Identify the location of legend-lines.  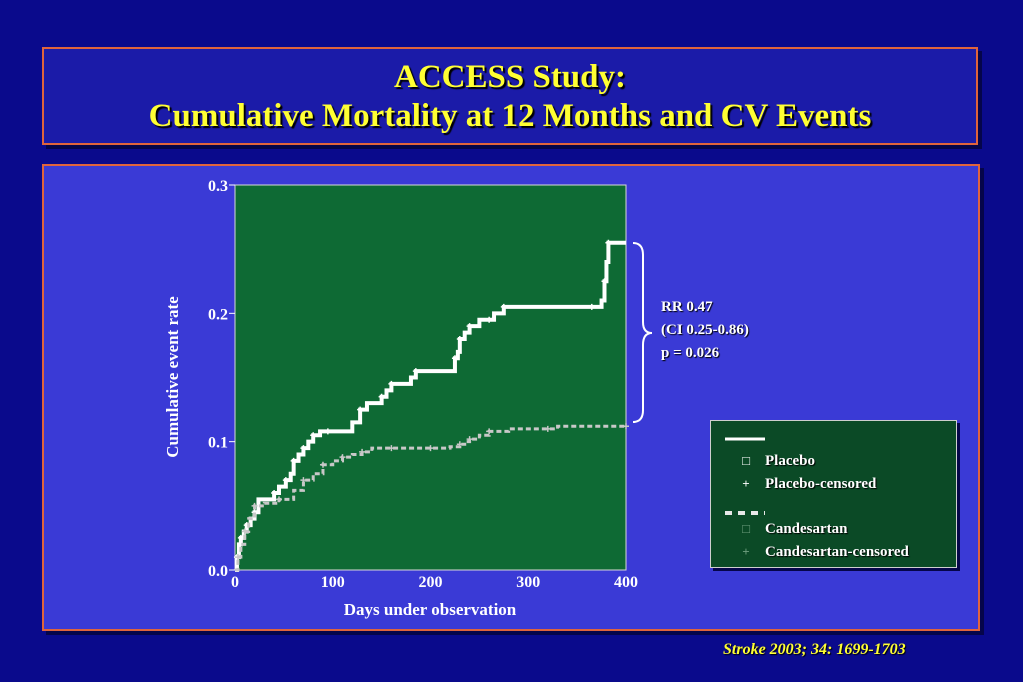
(745, 476).